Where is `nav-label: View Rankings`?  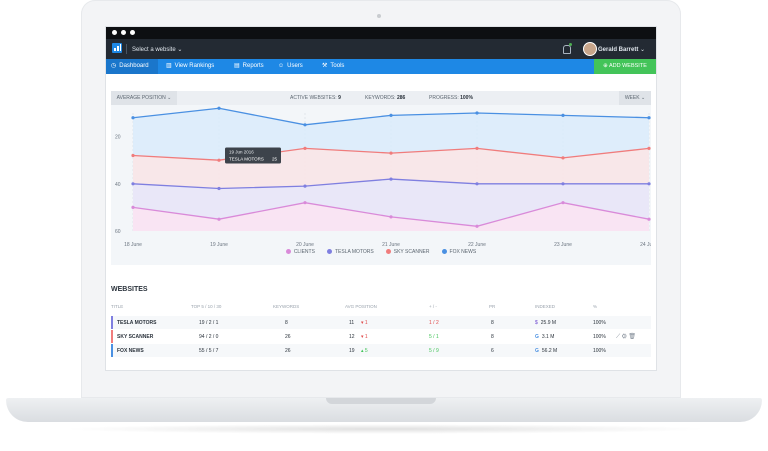
nav-label: View Rankings is located at coordinates (194, 66).